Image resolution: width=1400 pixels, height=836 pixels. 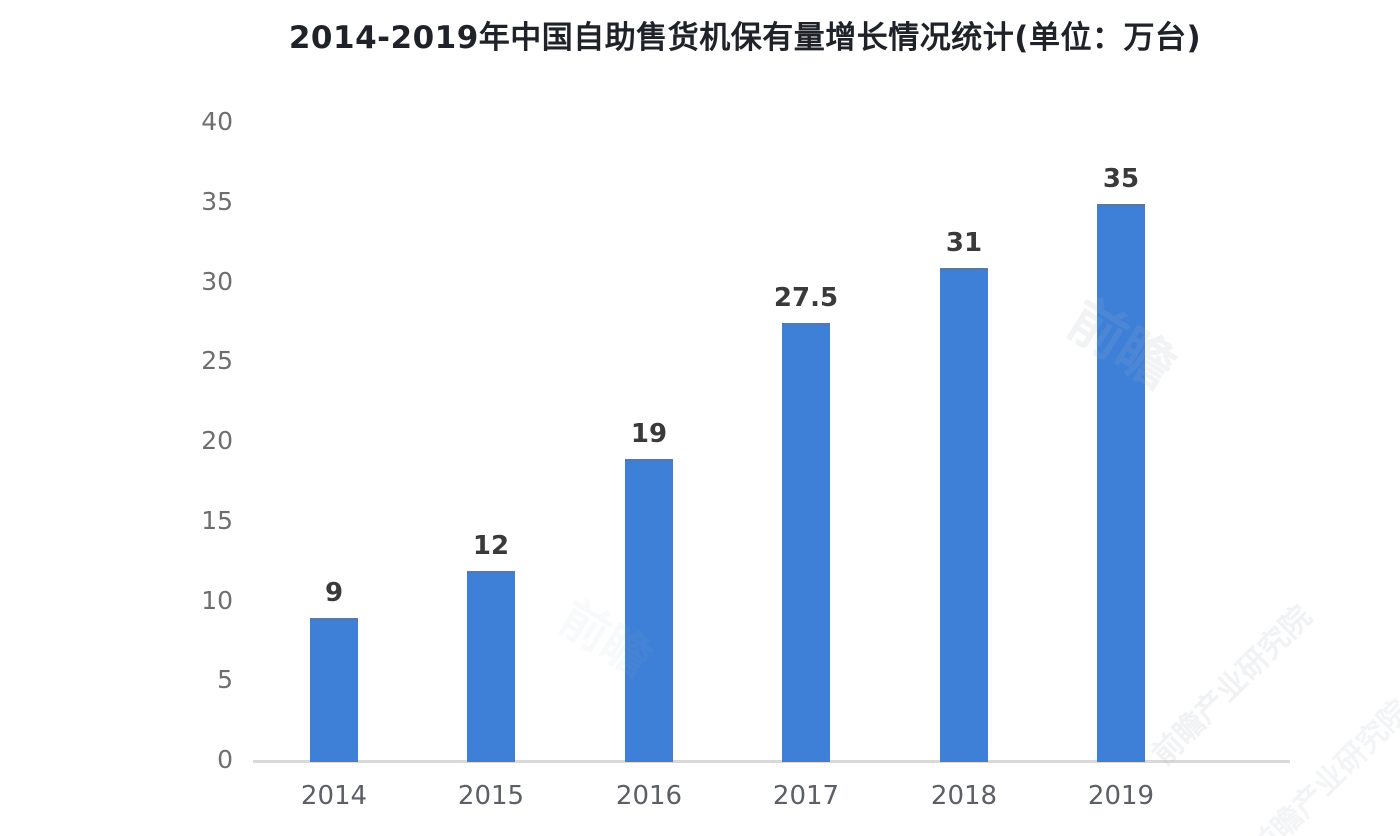 I want to click on bar-2015, so click(x=491, y=666).